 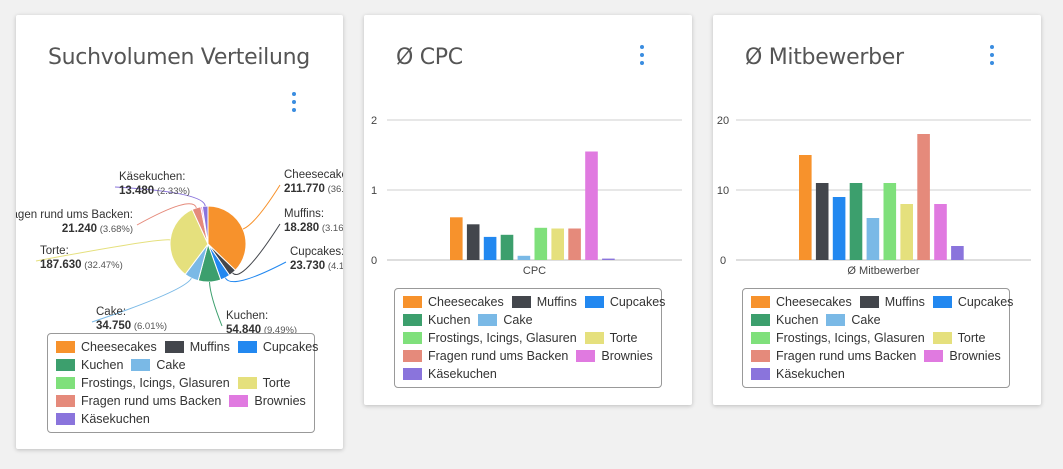 I want to click on pie-label-value: 23.730 (4.11%), so click(x=316, y=266).